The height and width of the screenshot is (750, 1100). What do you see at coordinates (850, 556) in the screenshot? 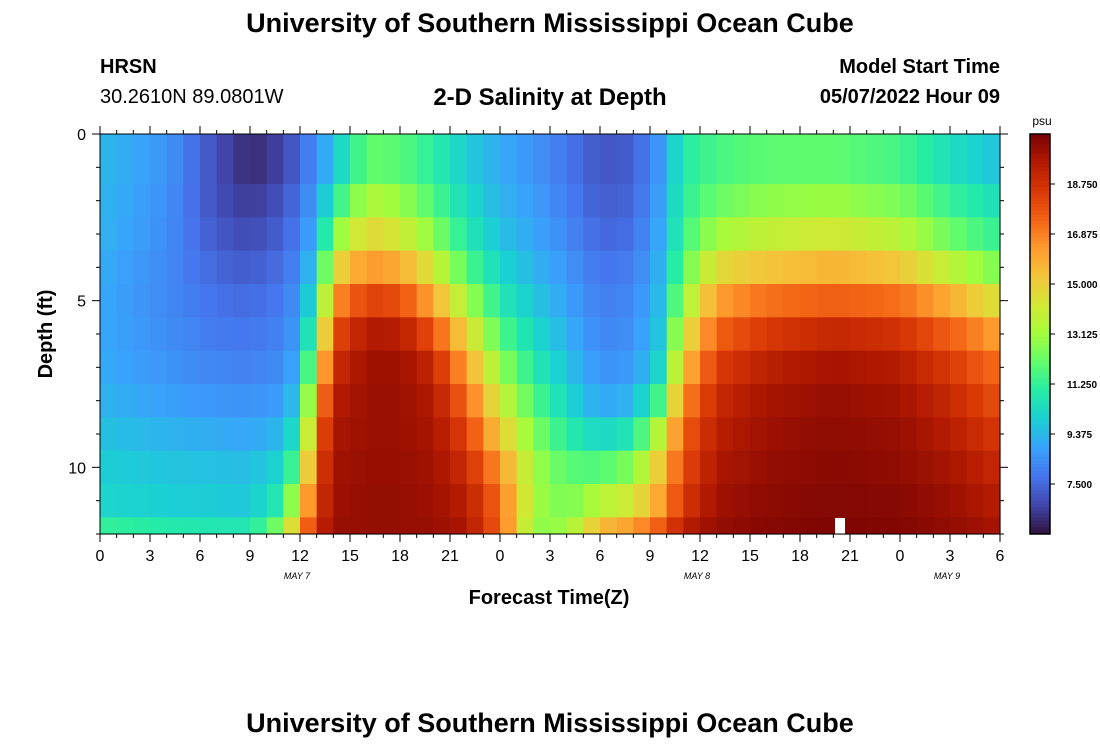
I see `x-tick-label: 21` at bounding box center [850, 556].